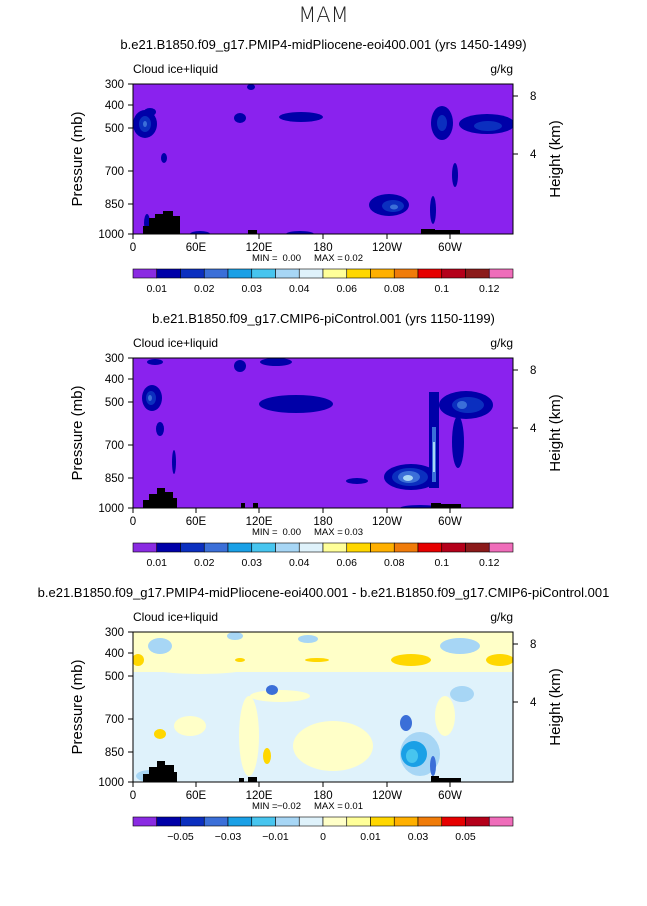 The height and width of the screenshot is (906, 647). I want to click on colorbar-label: 0.02, so click(204, 289).